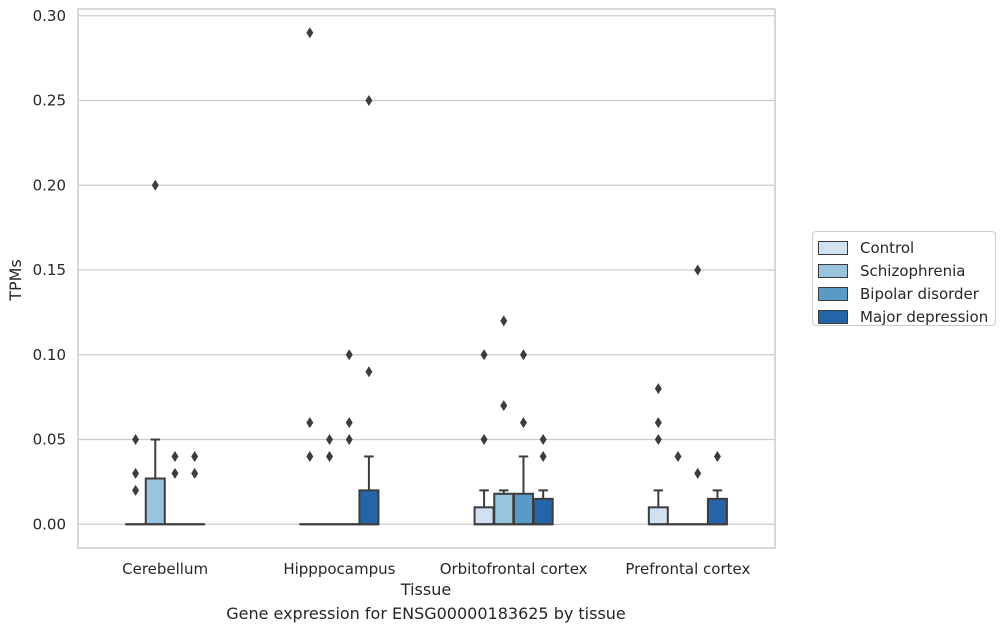  I want to click on x-tick-label: Hipppocampus, so click(339, 569).